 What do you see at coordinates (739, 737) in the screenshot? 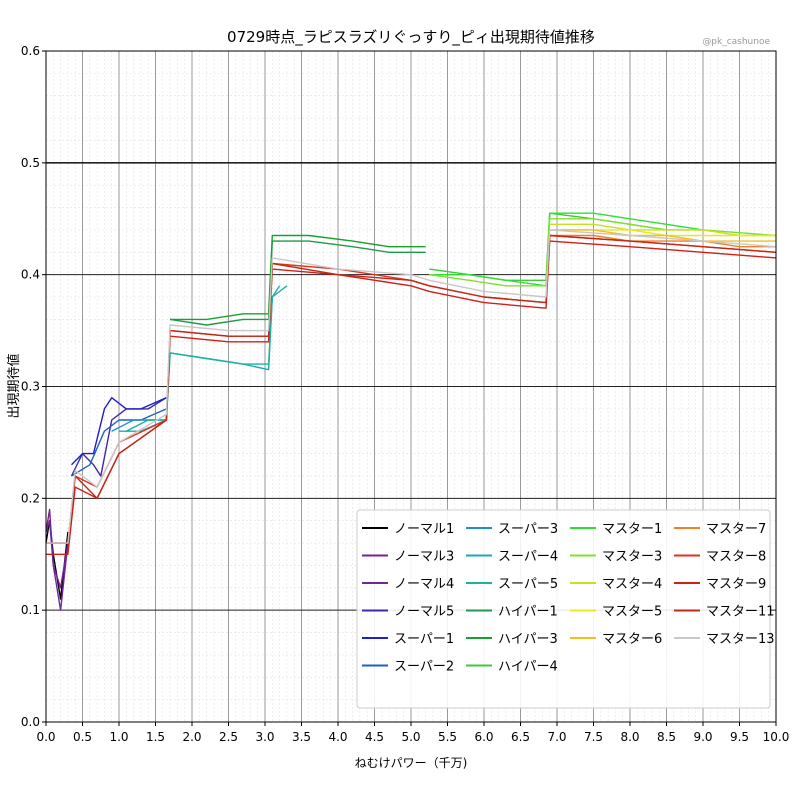
I see `x-tick-label: 9.5` at bounding box center [739, 737].